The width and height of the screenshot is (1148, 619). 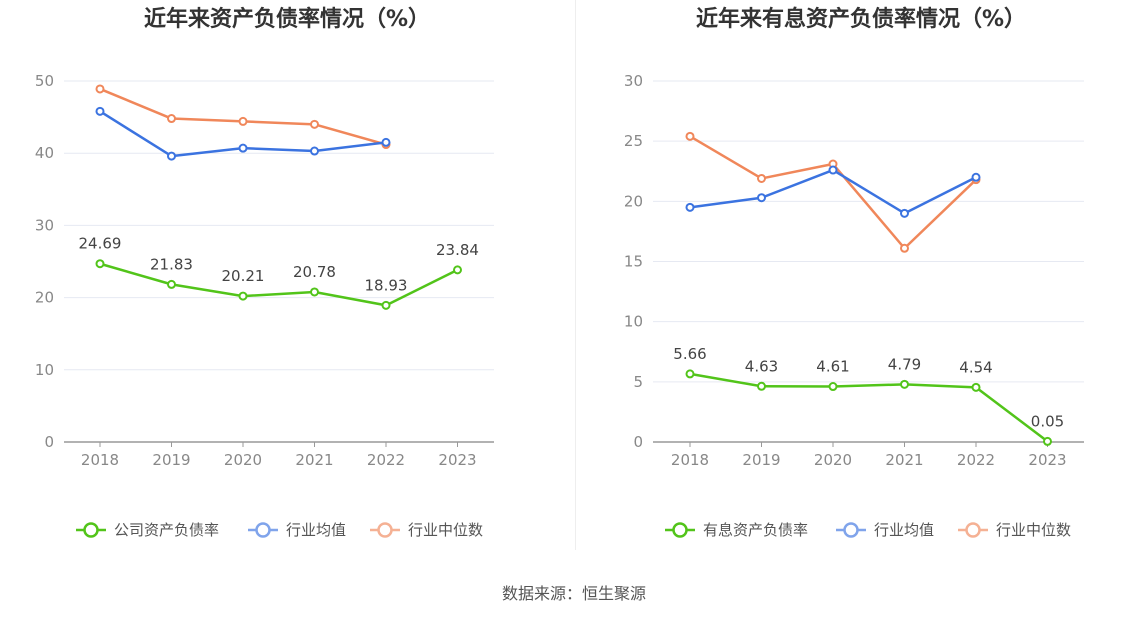 What do you see at coordinates (575, 275) in the screenshot?
I see `chart-divider` at bounding box center [575, 275].